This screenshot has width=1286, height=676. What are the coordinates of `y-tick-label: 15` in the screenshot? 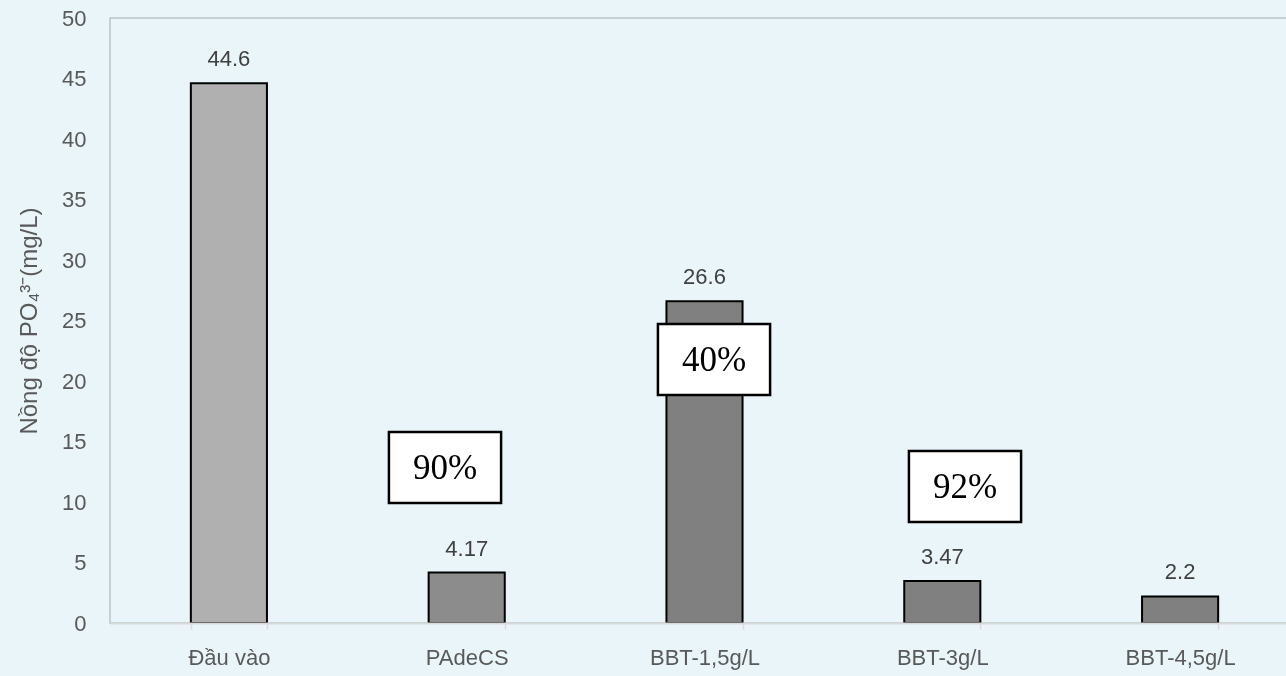 It's located at (74, 441).